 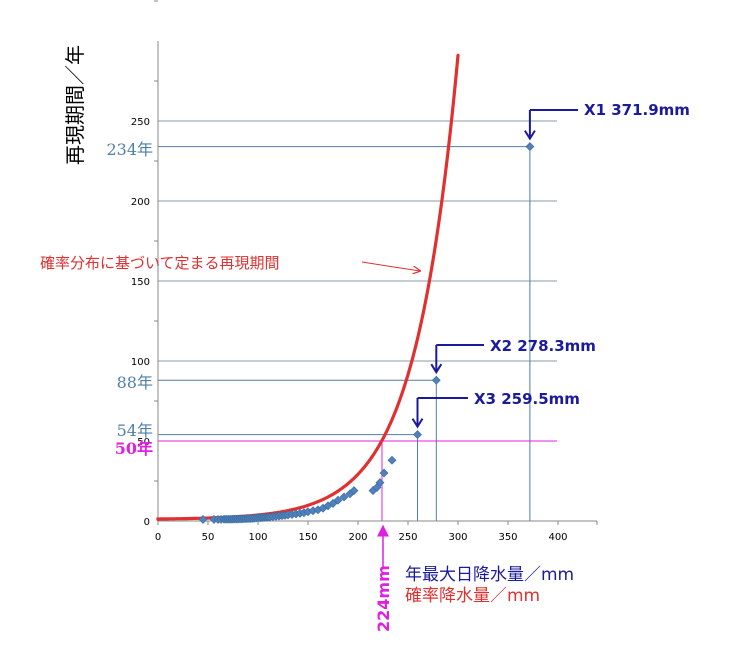 I want to click on callout-x3: X3 259.5mm, so click(x=527, y=399).